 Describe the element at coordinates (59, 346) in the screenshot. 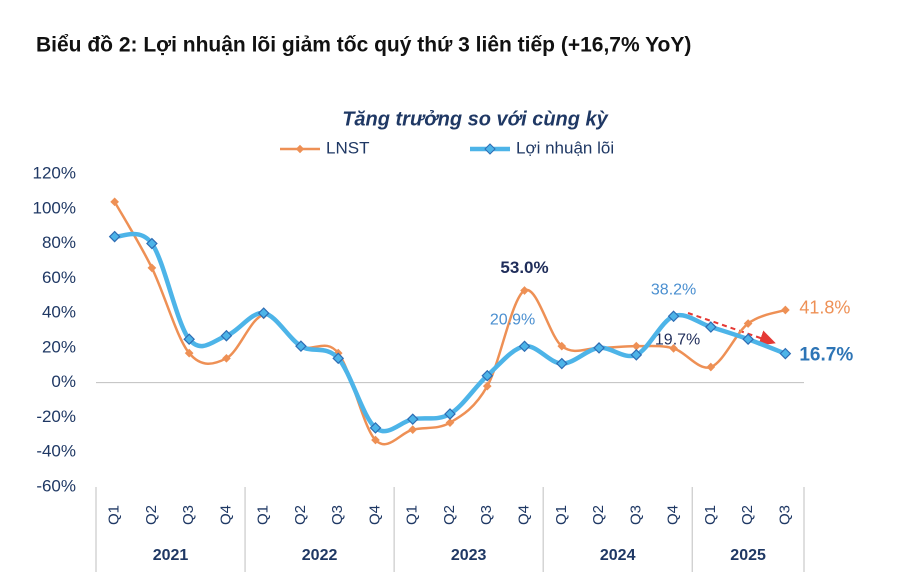

I see `y-tick-label: 20%` at that location.